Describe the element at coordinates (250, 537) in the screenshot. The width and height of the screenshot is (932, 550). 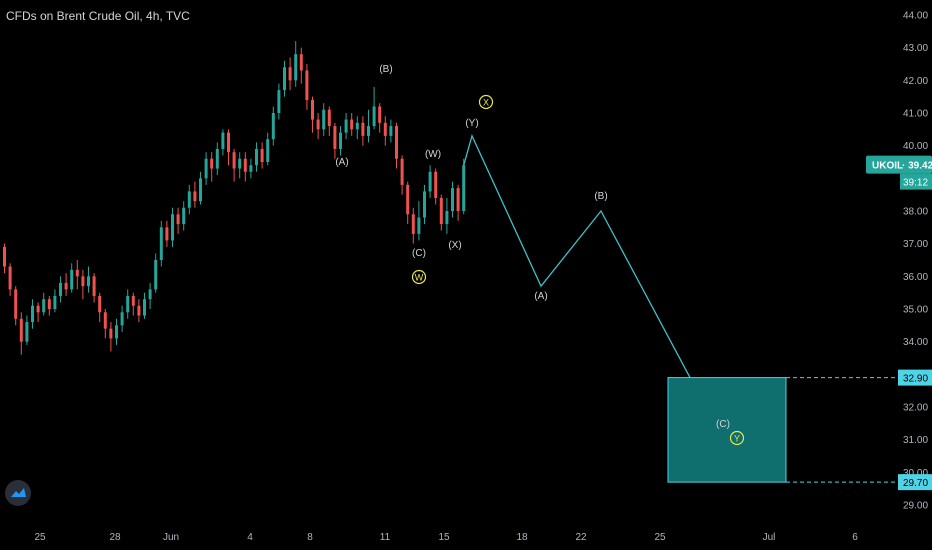
I see `time-tick-label: 4` at that location.